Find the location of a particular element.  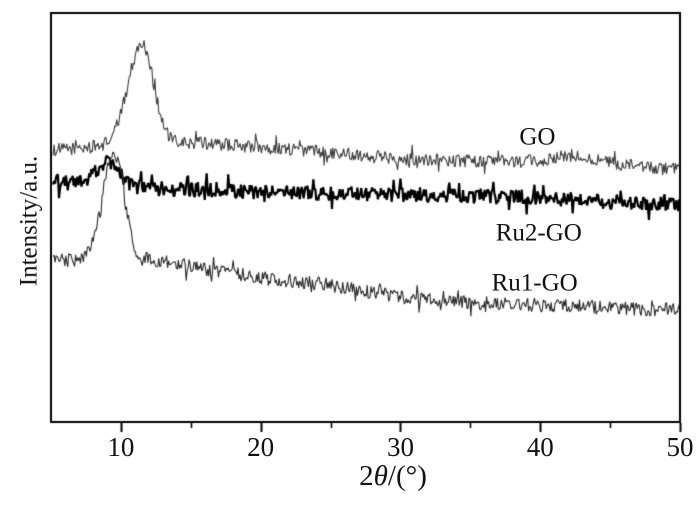

x-tick-label-20: 20 is located at coordinates (261, 447).